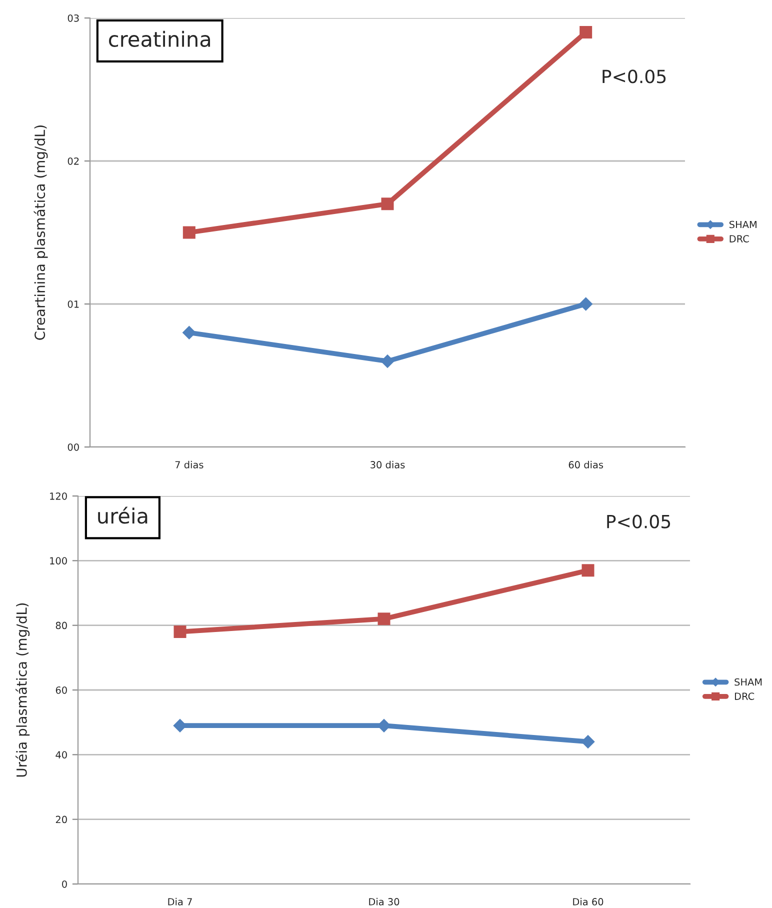 Image resolution: width=772 pixels, height=908 pixels. I want to click on y-tick-label: 0, so click(64, 884).